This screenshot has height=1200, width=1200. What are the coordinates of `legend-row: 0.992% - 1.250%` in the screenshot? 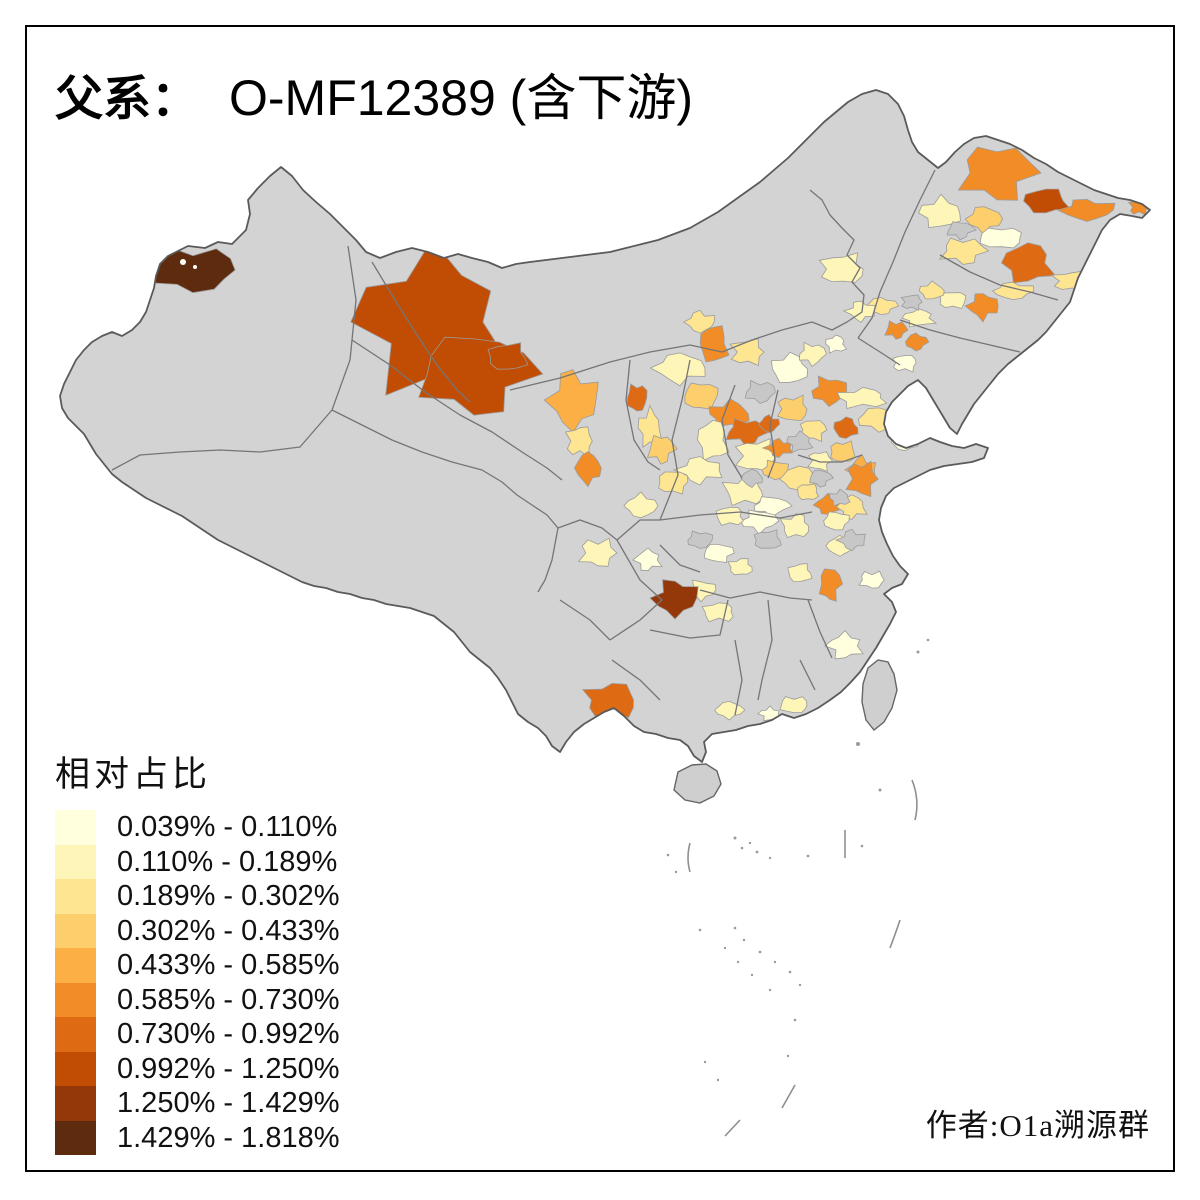 It's located at (197, 1068).